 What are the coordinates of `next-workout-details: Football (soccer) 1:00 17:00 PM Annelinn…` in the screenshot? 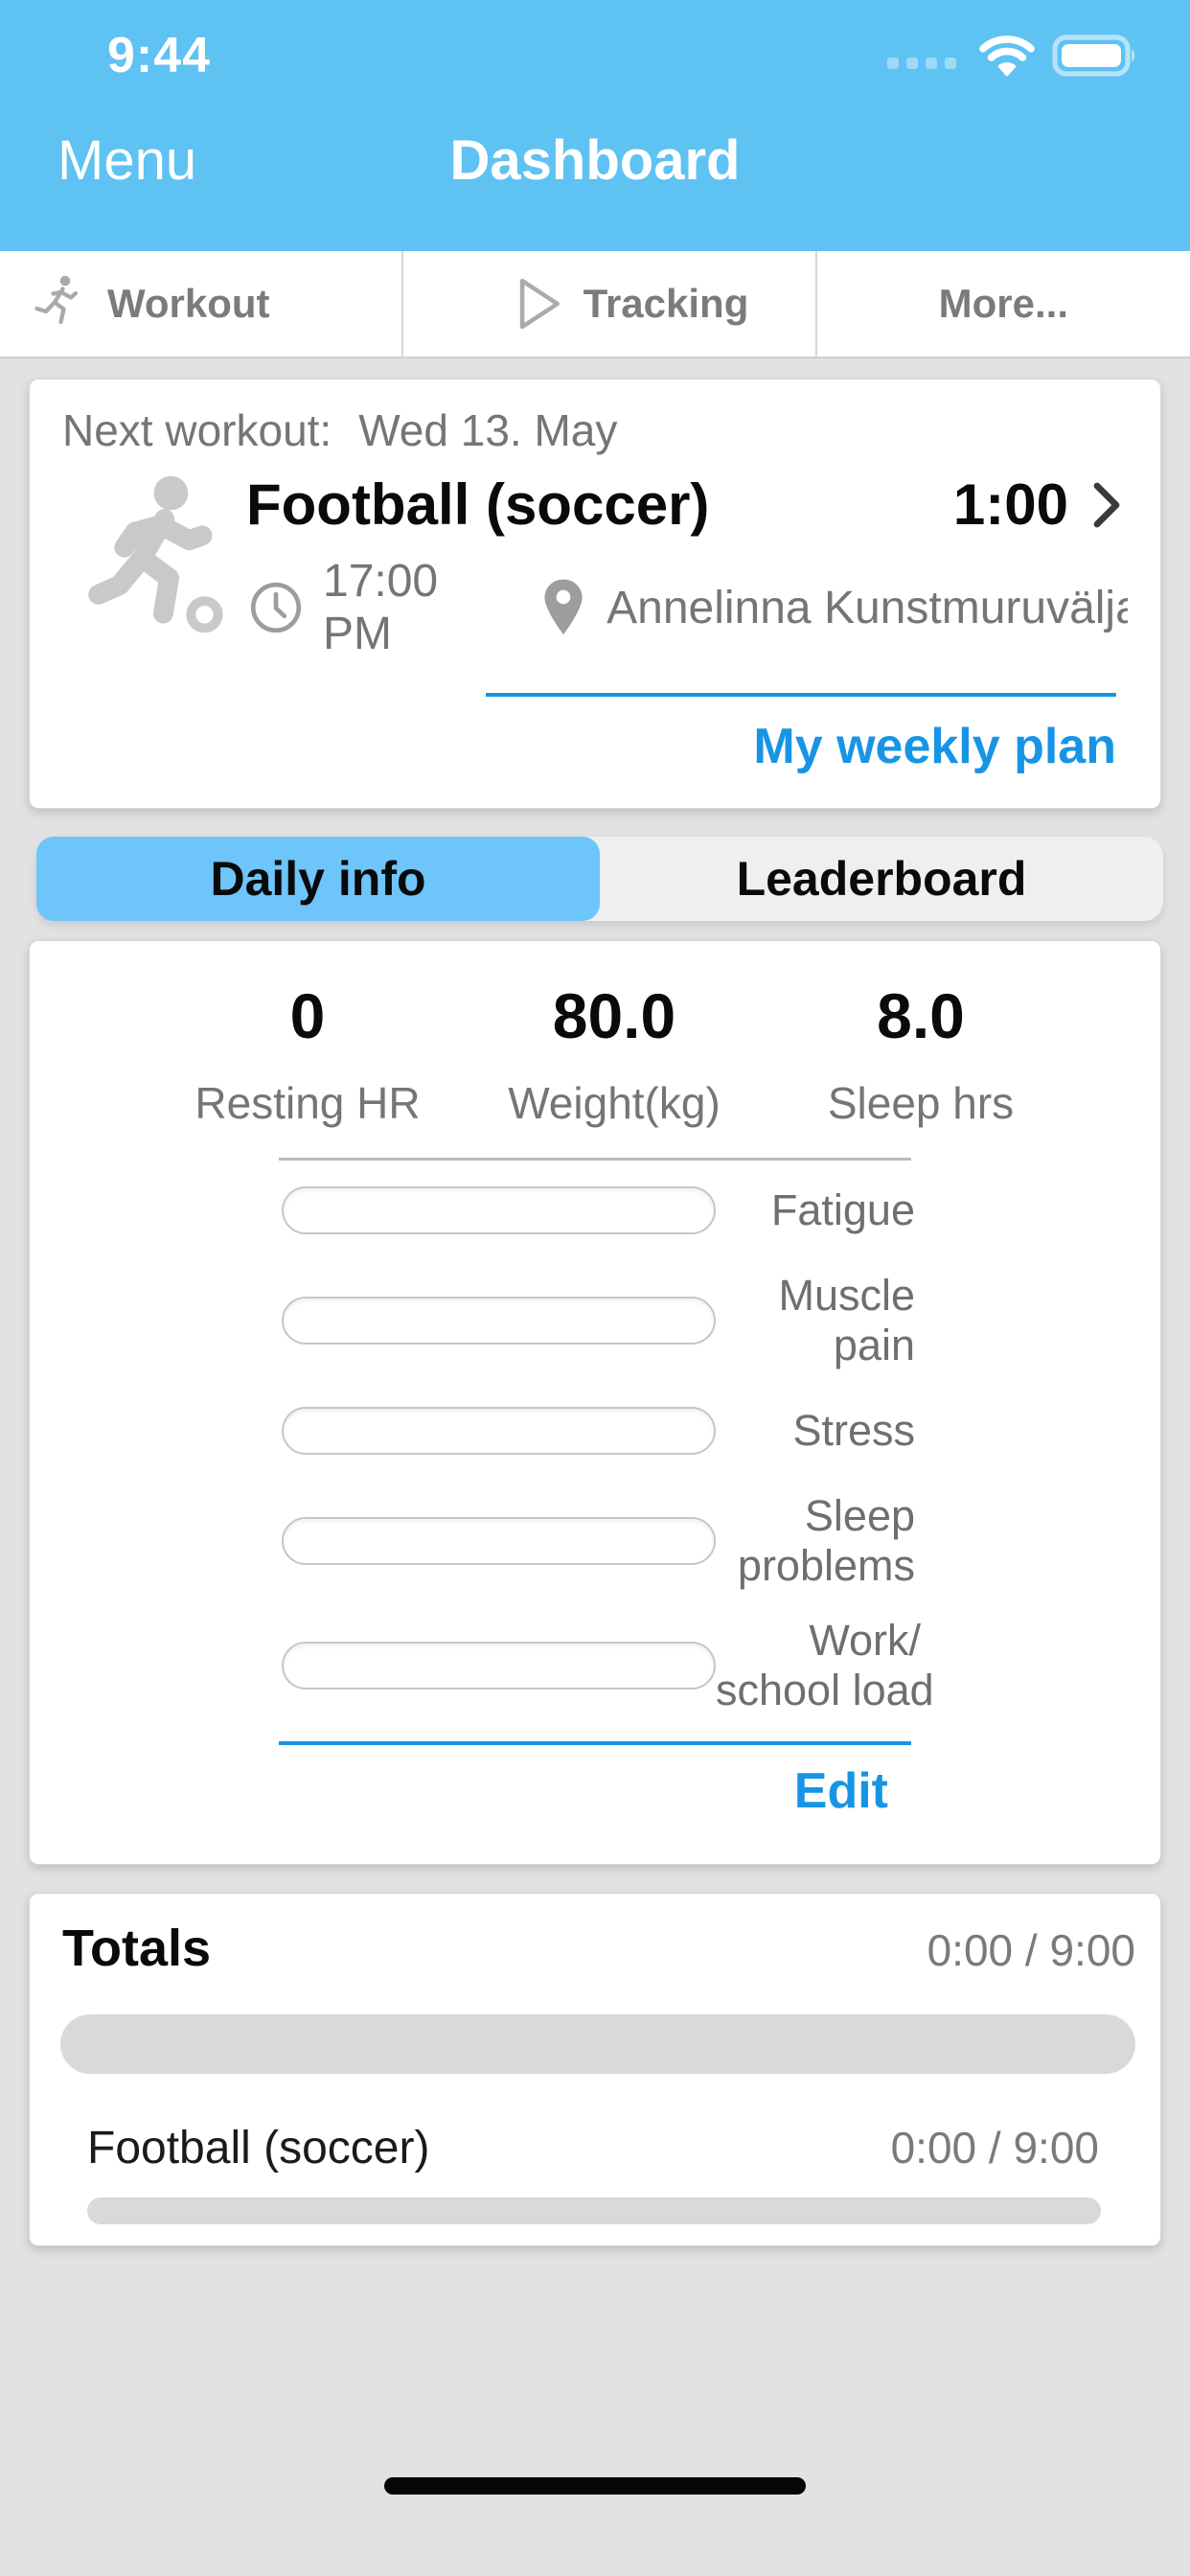 It's located at (687, 564).